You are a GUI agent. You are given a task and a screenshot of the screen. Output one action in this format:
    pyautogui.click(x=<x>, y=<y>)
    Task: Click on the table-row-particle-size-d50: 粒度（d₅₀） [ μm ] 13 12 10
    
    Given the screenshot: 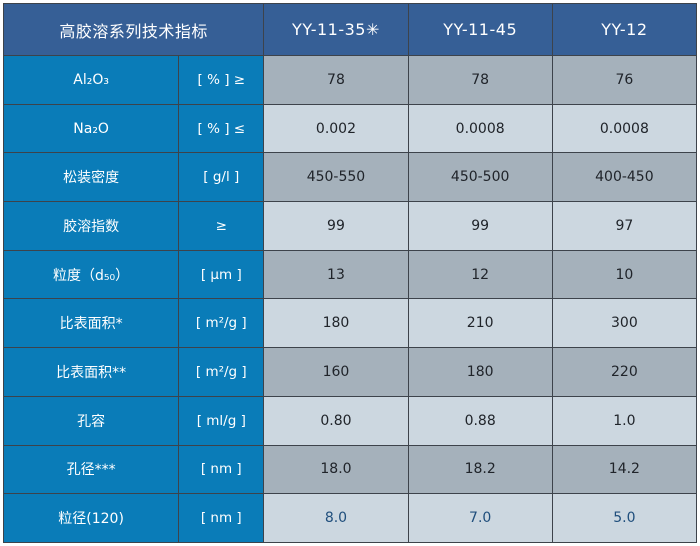 What is the action you would take?
    pyautogui.click(x=350, y=274)
    